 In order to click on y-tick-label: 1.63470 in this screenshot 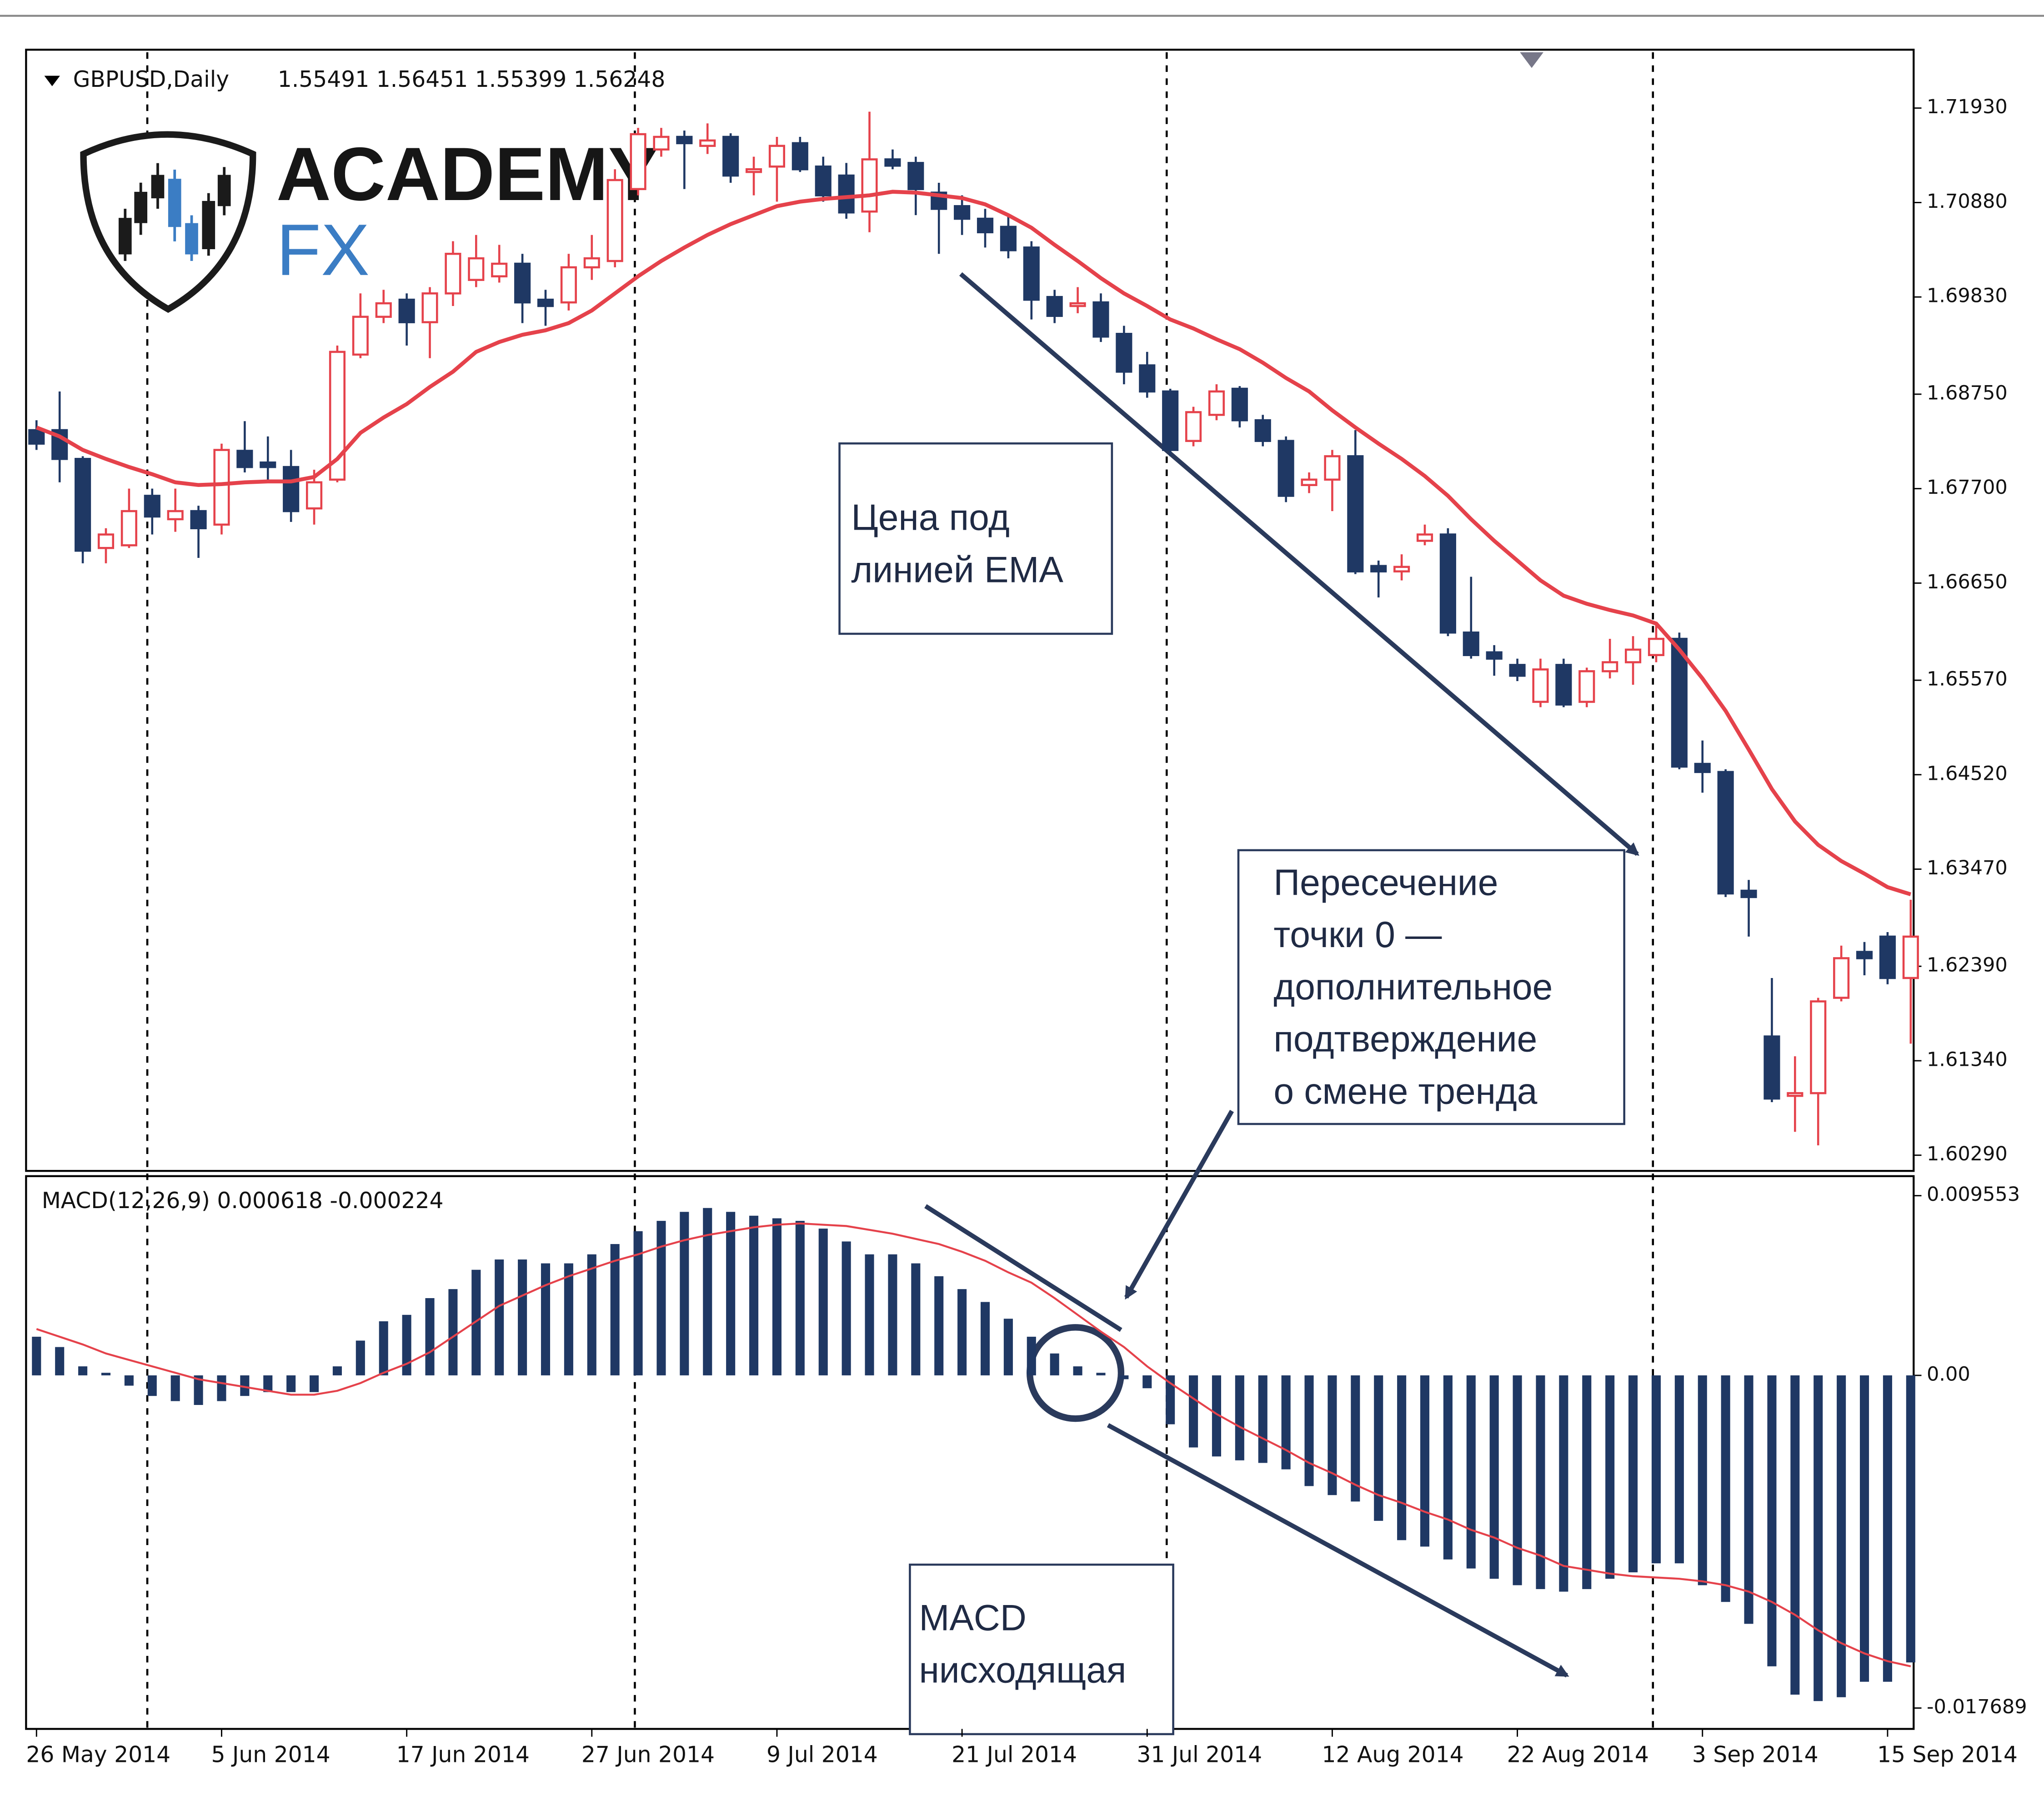, I will do `click(1968, 868)`.